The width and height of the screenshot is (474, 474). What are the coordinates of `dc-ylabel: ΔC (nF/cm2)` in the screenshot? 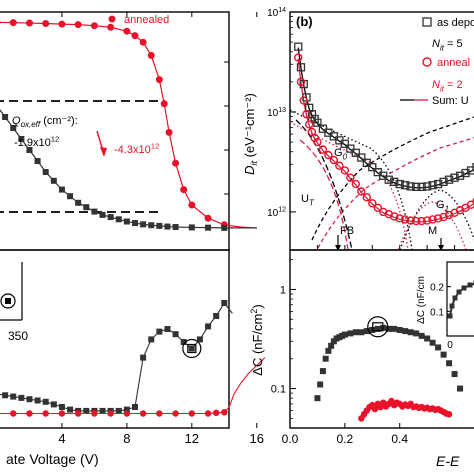 It's located at (257, 339).